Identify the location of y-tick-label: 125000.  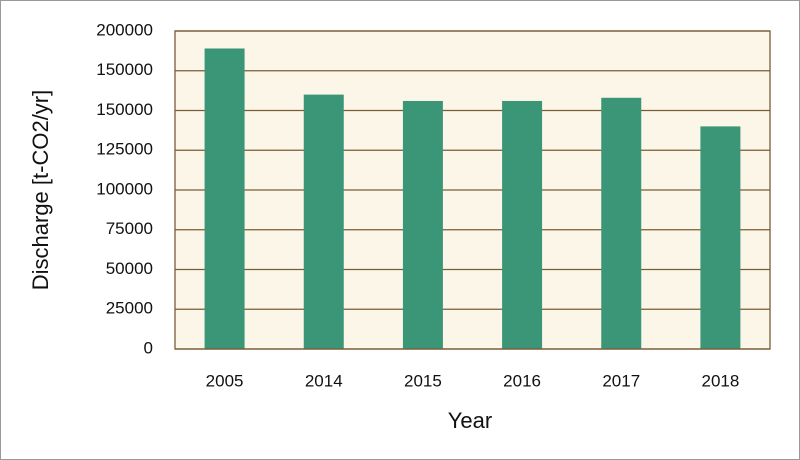
(124, 149).